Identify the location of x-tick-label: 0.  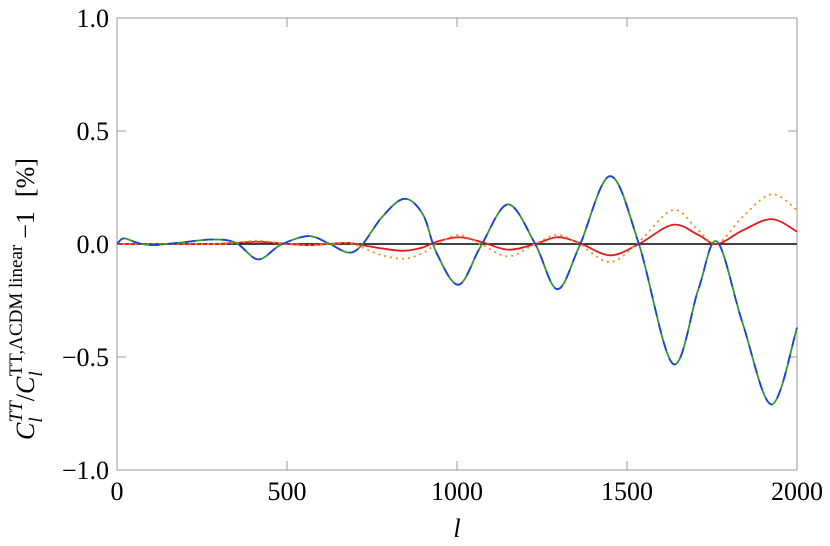
(117, 491).